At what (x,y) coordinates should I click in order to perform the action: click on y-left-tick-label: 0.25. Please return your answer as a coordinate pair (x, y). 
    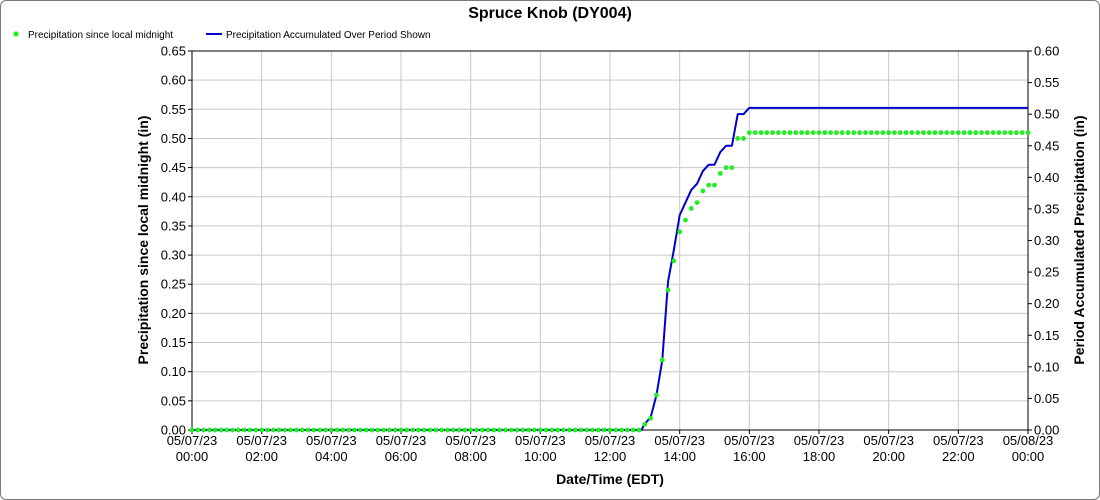
    Looking at the image, I should click on (173, 284).